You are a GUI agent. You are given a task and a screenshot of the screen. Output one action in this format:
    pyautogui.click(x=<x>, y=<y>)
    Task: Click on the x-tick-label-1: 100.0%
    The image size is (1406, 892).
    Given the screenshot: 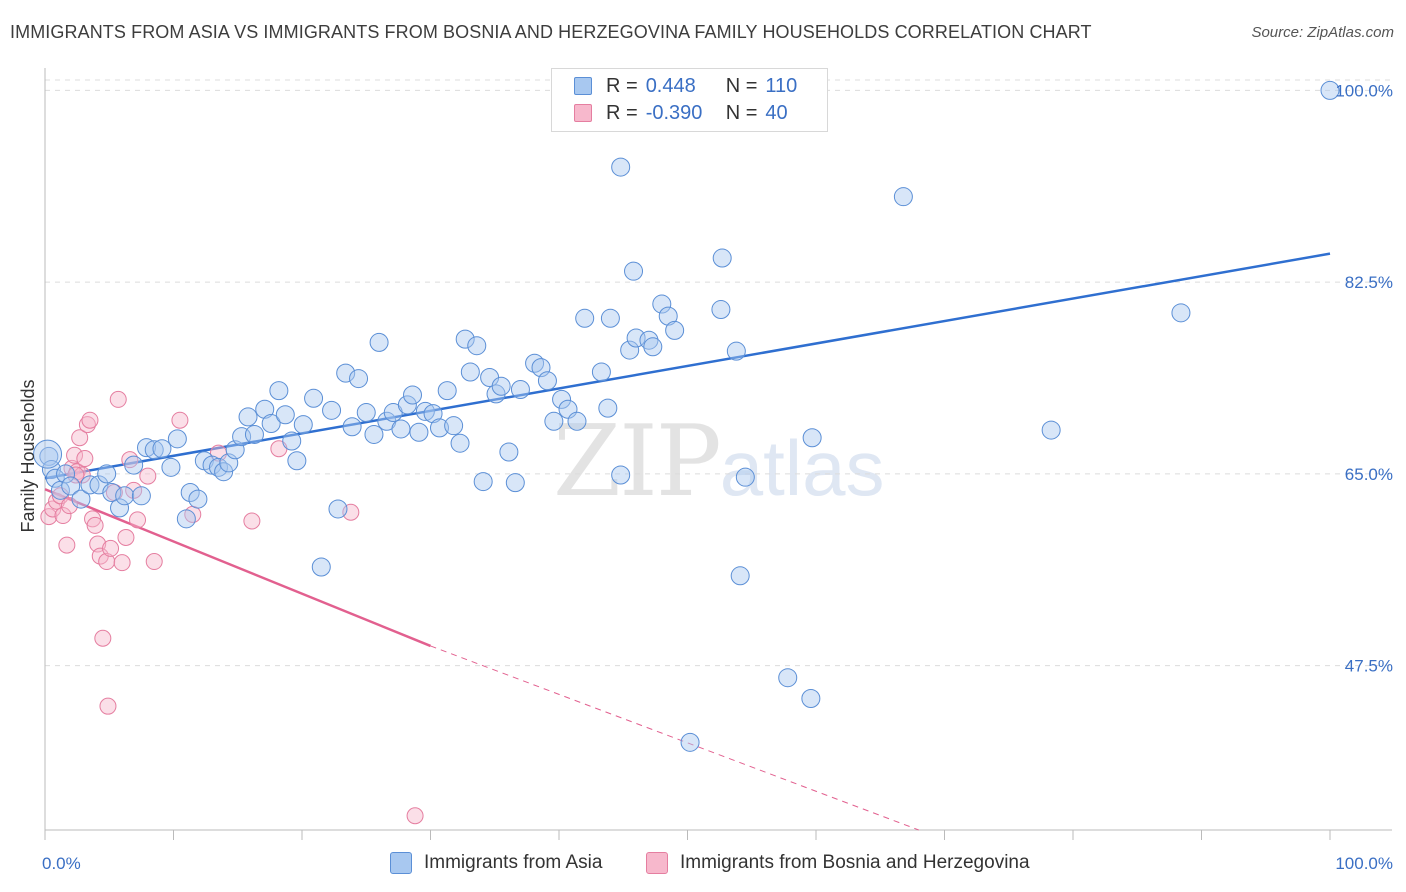 What is the action you would take?
    pyautogui.click(x=1364, y=863)
    